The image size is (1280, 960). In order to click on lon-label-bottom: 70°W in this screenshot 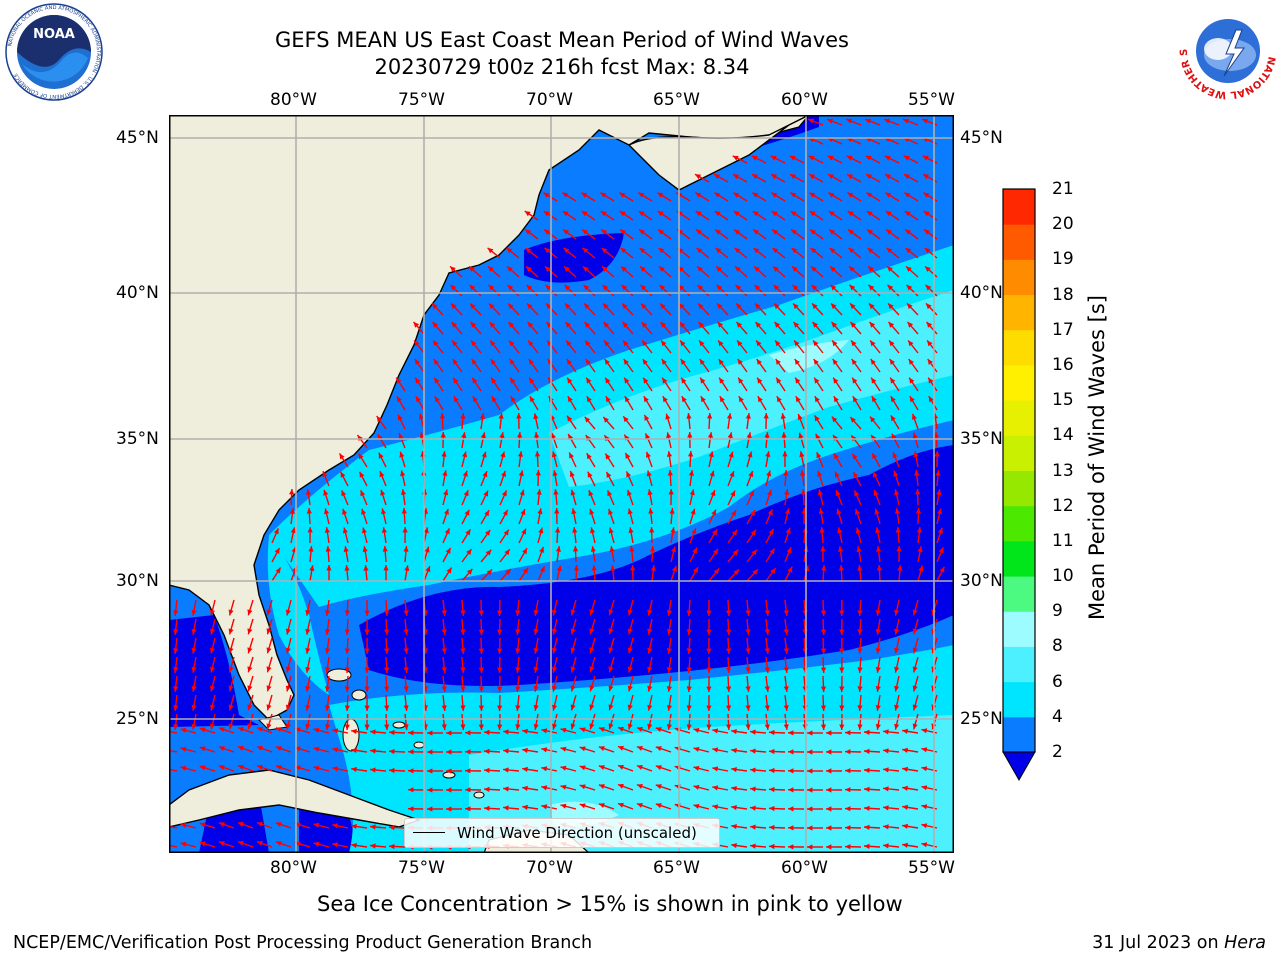, I will do `click(549, 868)`.